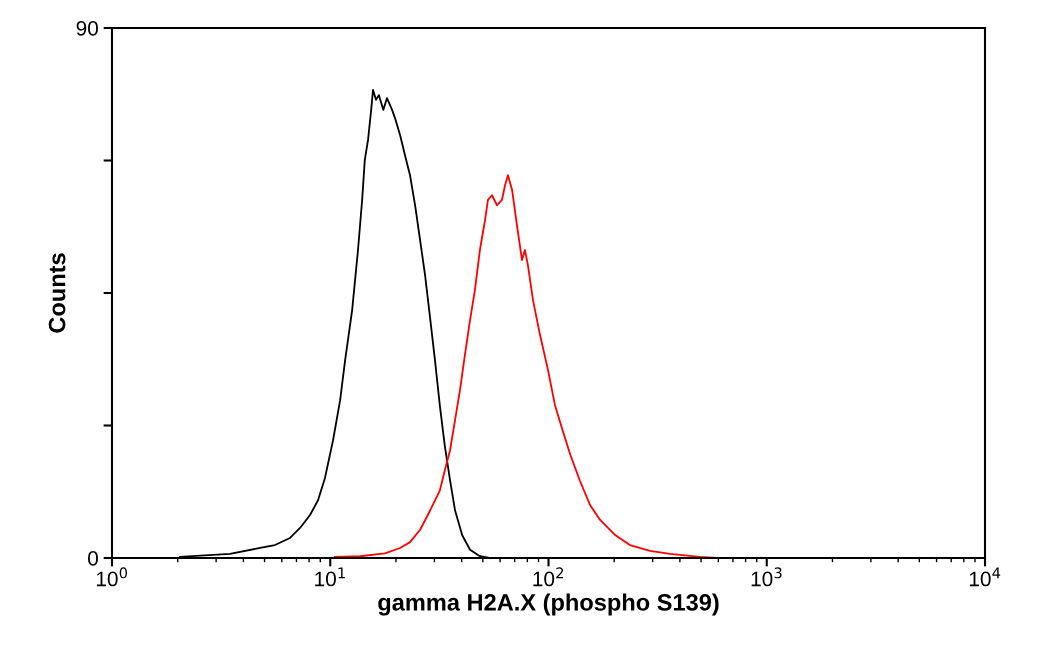 Image resolution: width=1045 pixels, height=668 pixels. What do you see at coordinates (93, 558) in the screenshot?
I see `y-tick-label: 0` at bounding box center [93, 558].